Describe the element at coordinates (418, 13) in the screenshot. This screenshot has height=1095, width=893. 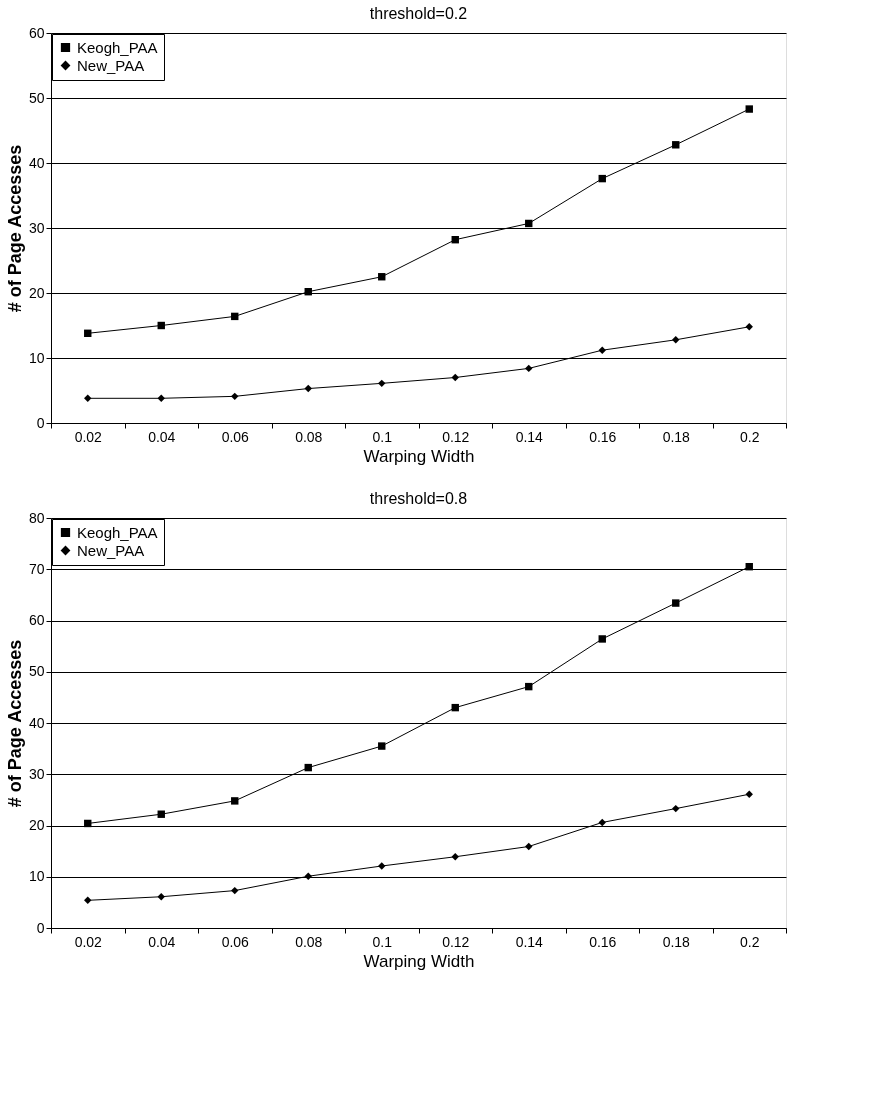
I see `chart-title: threshold=0.2` at that location.